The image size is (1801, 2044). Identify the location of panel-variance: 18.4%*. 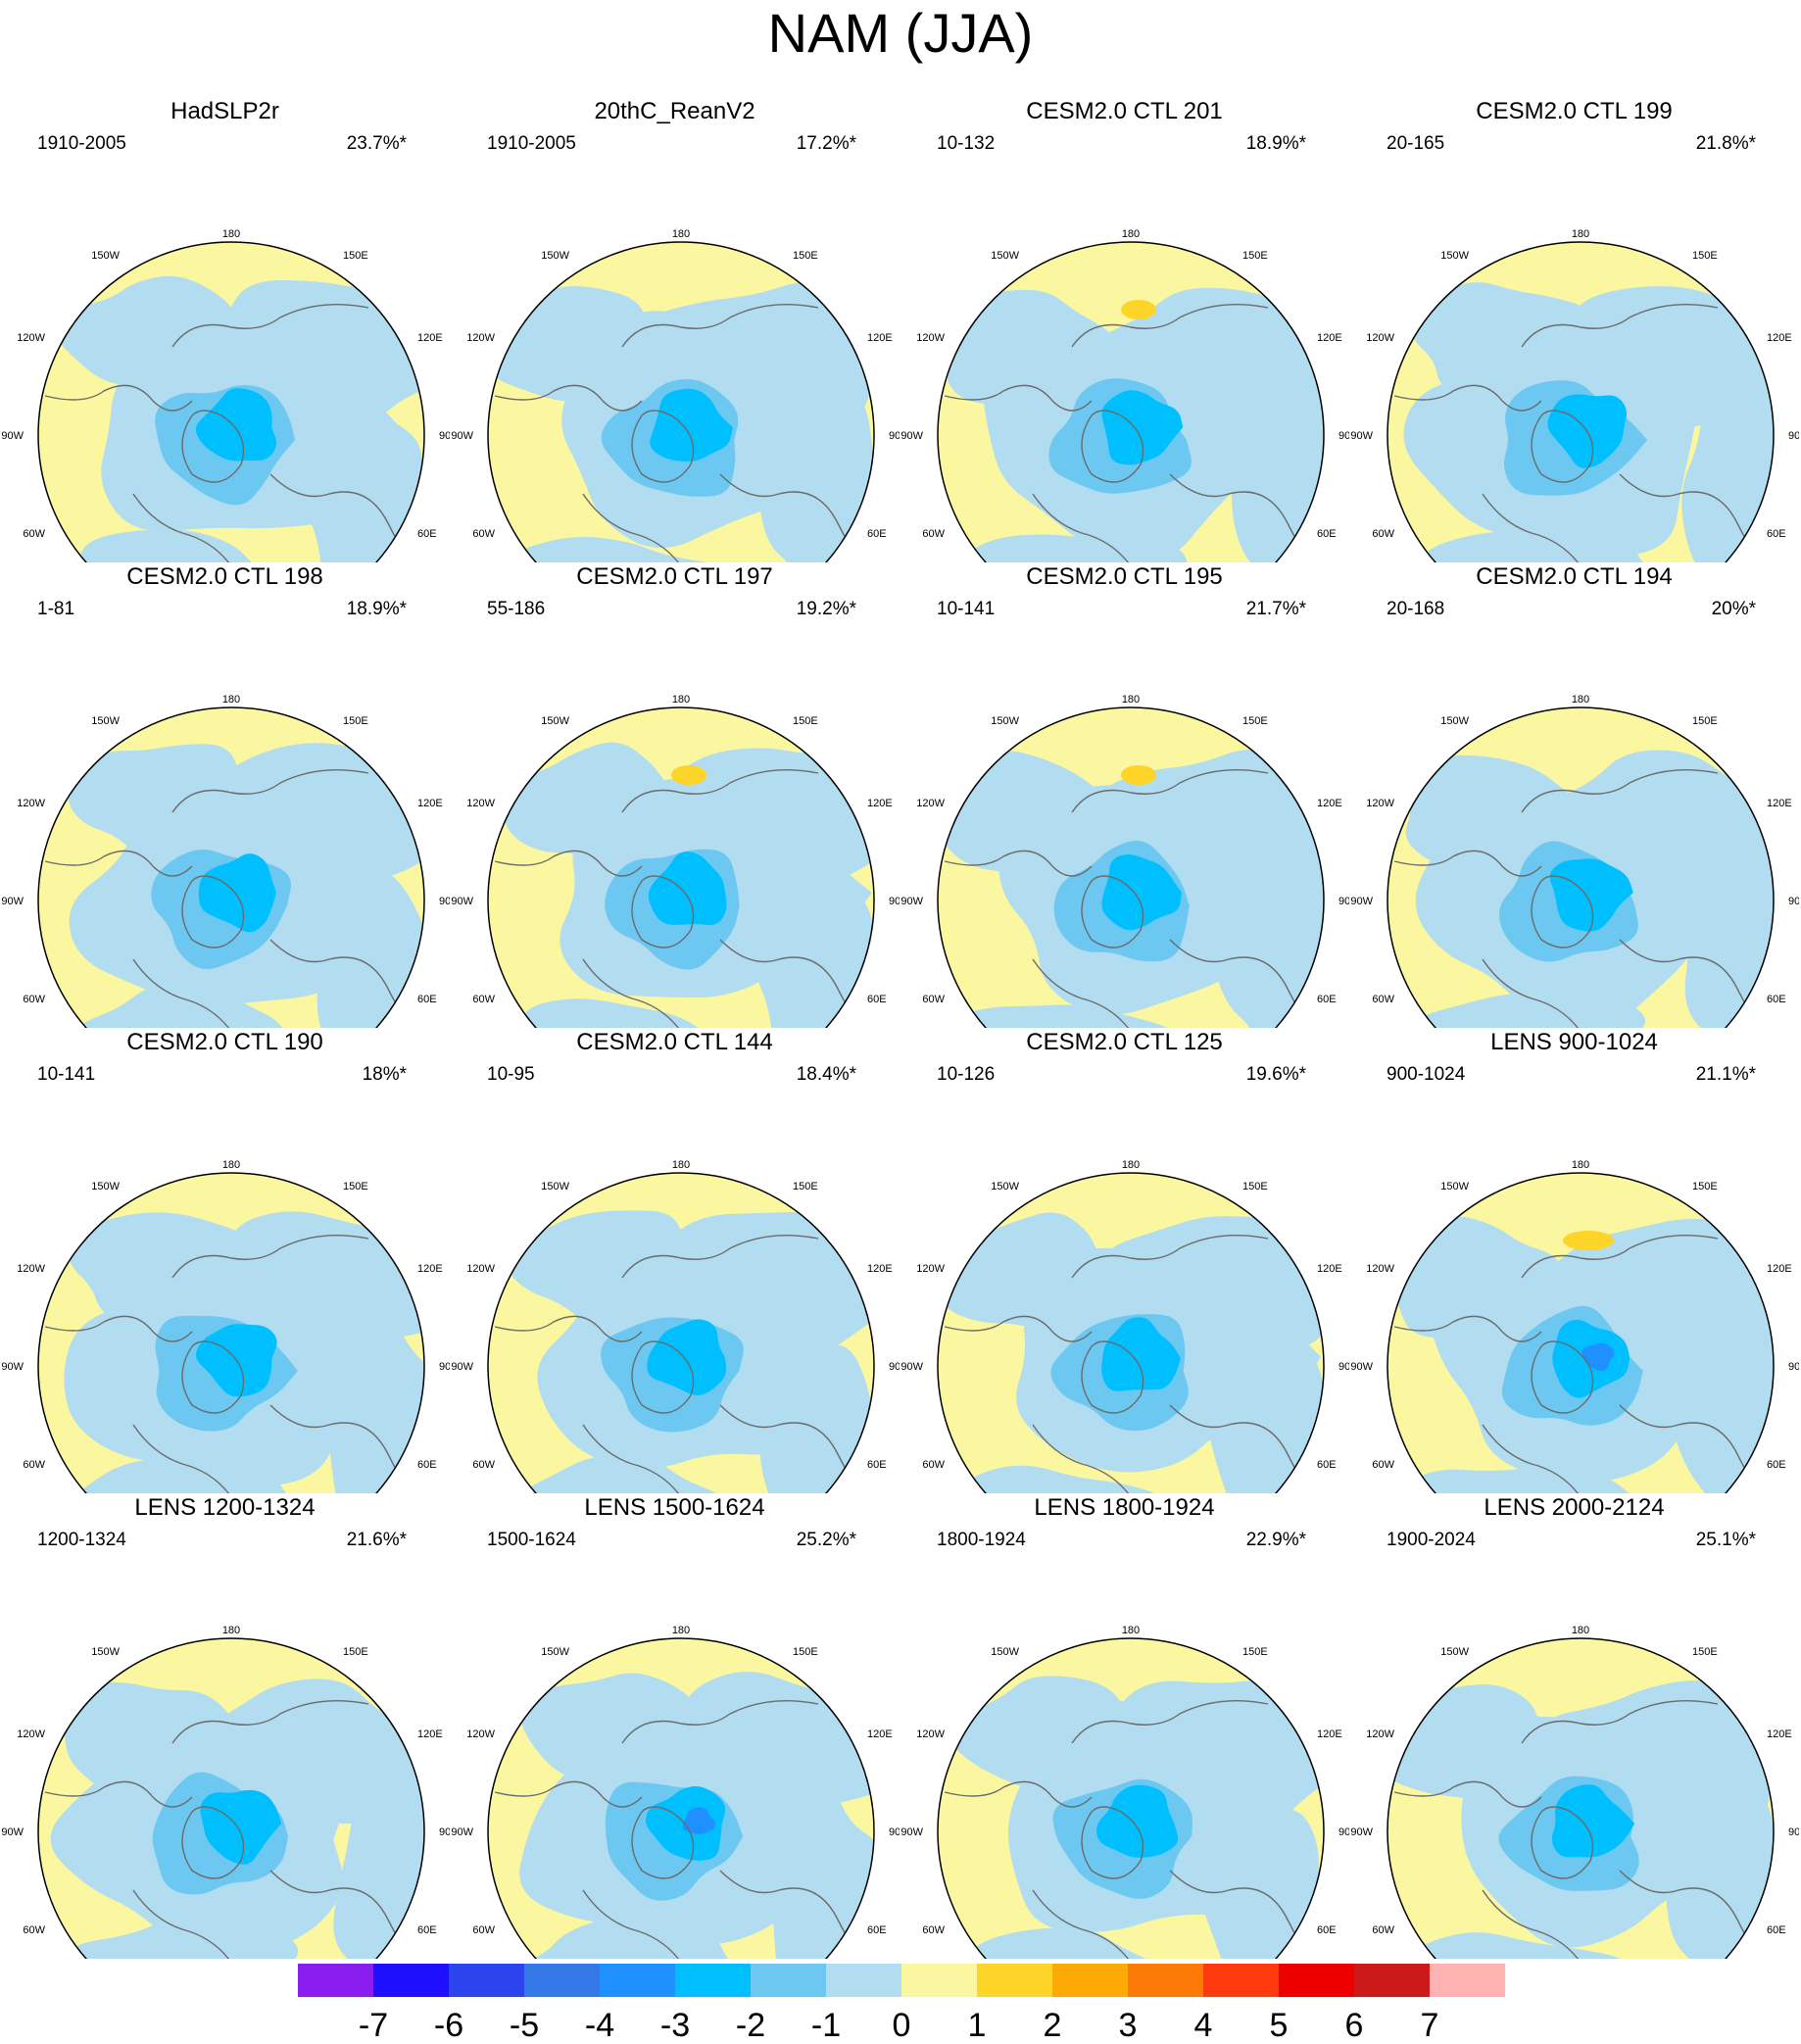
(826, 1074).